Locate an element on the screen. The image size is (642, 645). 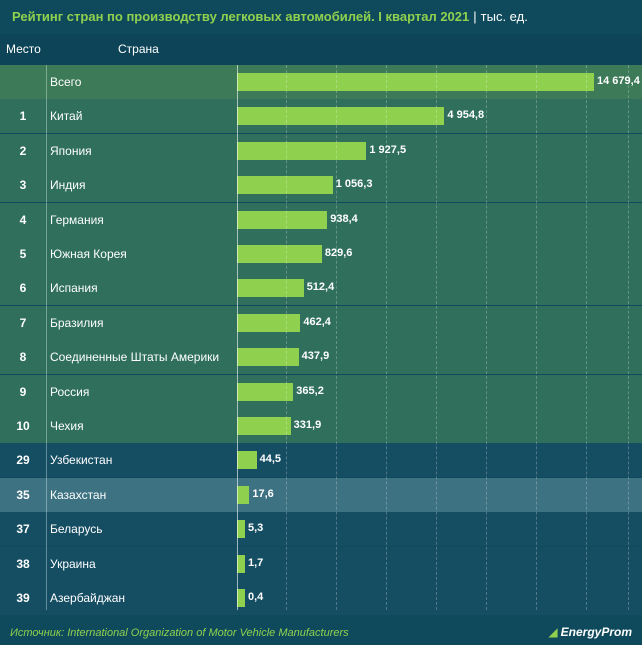
category-label: Бразилия is located at coordinates (77, 322).